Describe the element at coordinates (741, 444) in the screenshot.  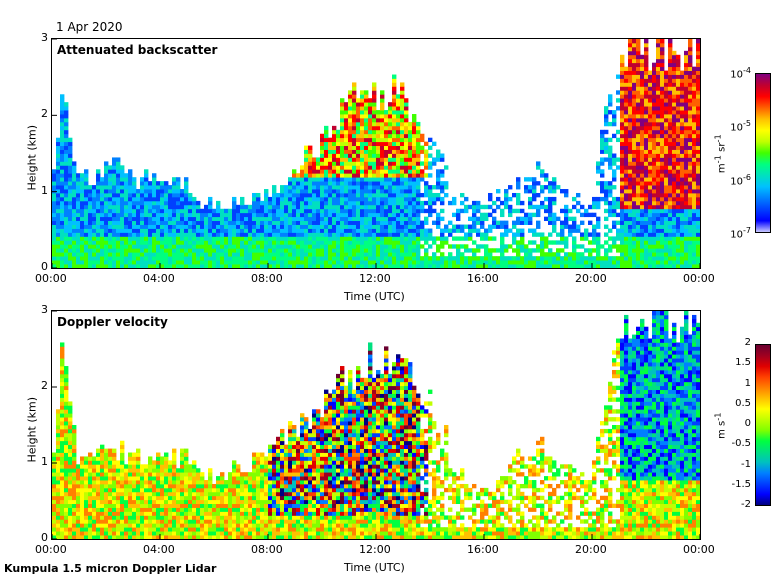
I see `colorbar-tick-label: -0.5` at that location.